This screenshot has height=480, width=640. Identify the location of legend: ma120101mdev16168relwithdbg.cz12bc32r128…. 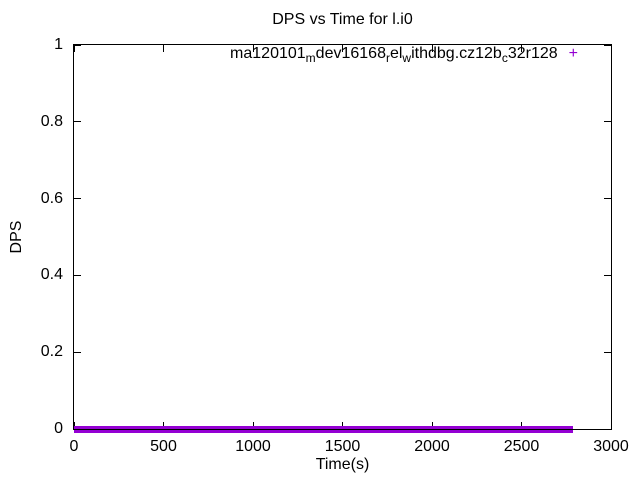
(289, 55).